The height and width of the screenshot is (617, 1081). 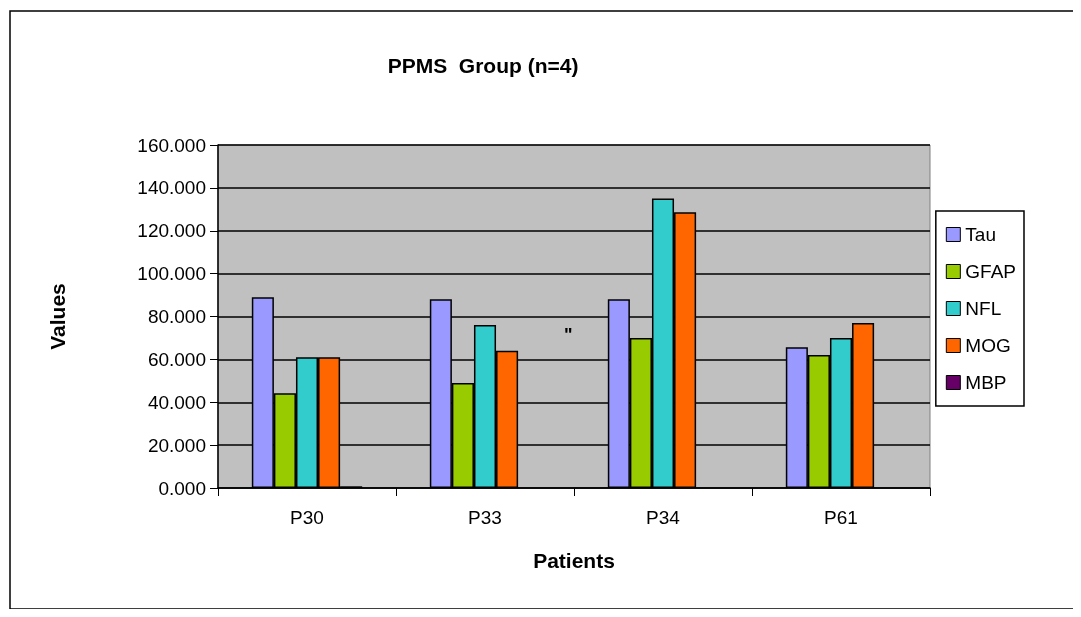 What do you see at coordinates (171, 231) in the screenshot?
I see `y-tick-label: 120.000` at bounding box center [171, 231].